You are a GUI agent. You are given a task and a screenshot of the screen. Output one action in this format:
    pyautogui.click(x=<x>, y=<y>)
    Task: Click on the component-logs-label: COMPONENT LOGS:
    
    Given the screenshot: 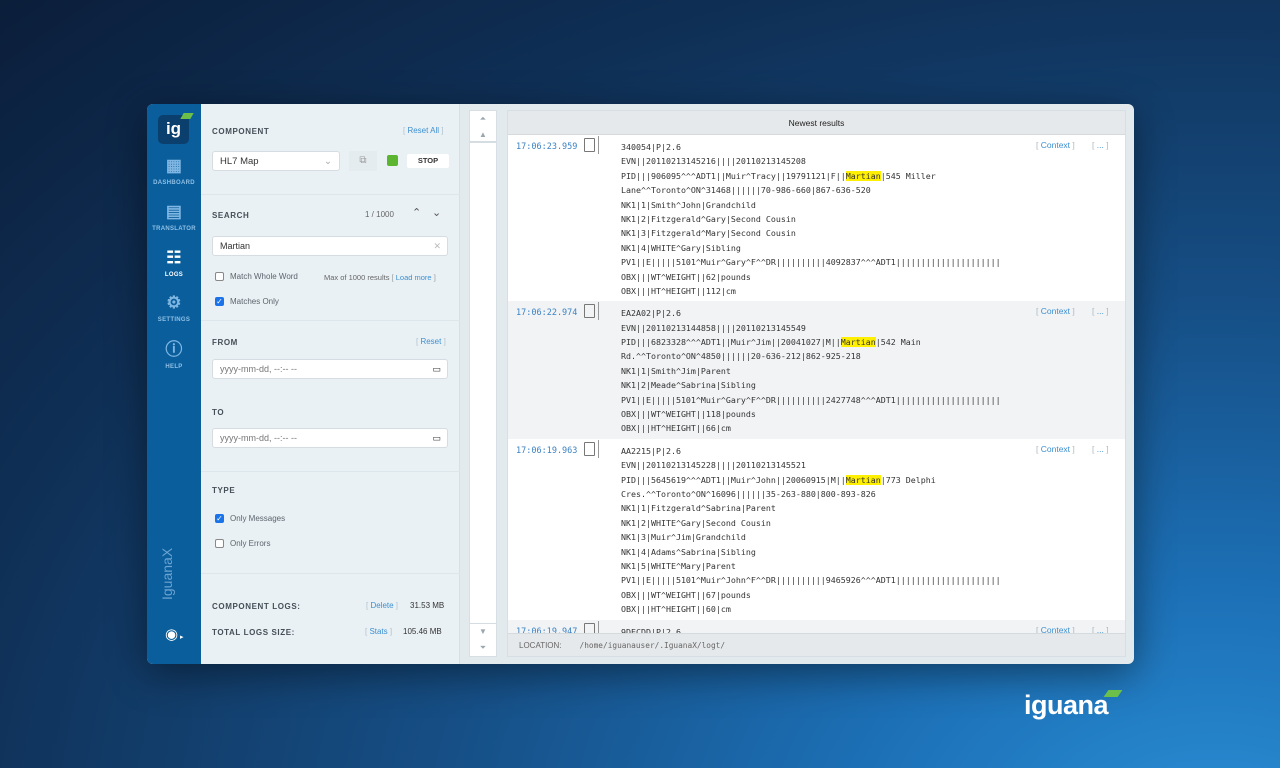 What is the action you would take?
    pyautogui.click(x=256, y=606)
    